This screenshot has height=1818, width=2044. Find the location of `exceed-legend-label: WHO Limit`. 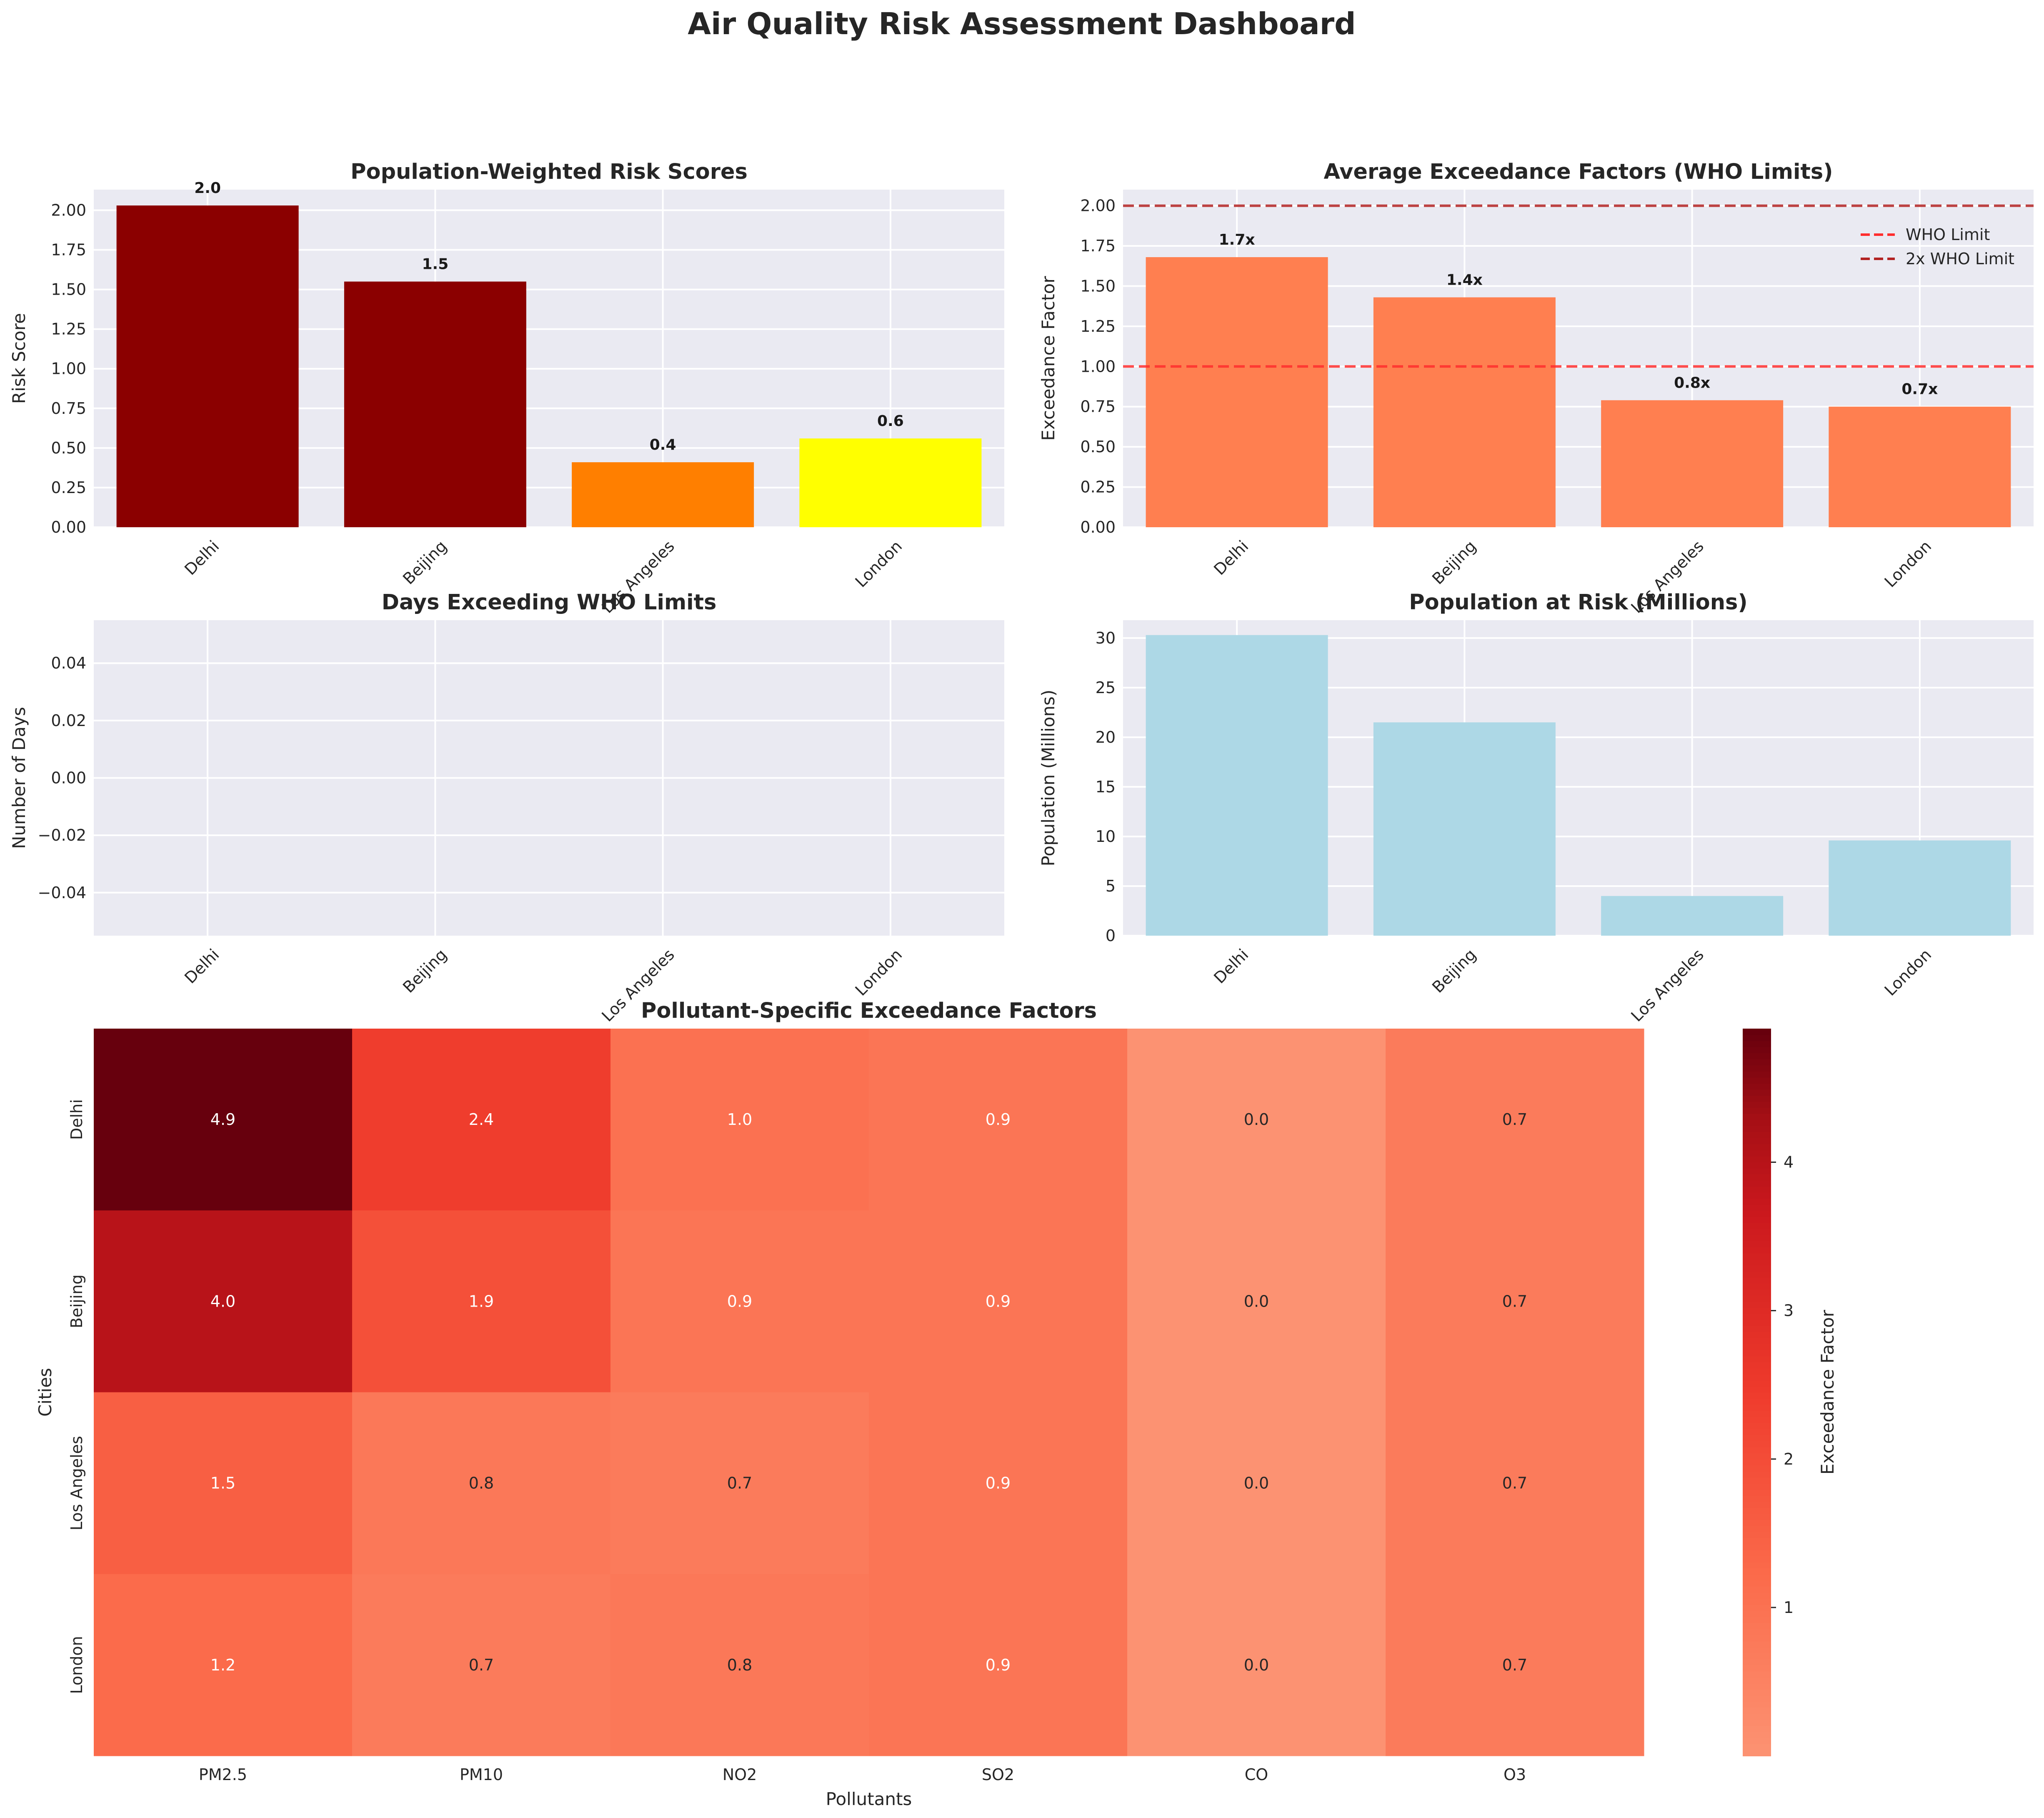

exceed-legend-label: WHO Limit is located at coordinates (1948, 235).